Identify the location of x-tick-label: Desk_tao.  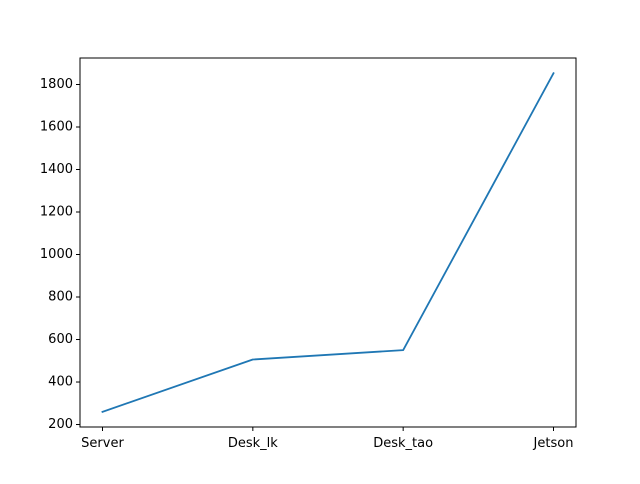
(403, 443).